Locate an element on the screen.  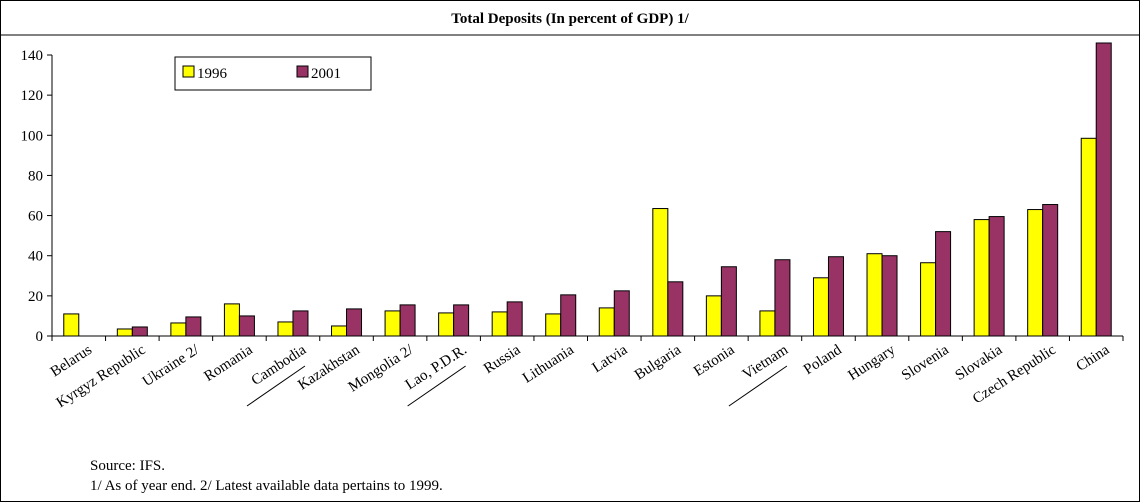
bar-2001-romania is located at coordinates (246, 326).